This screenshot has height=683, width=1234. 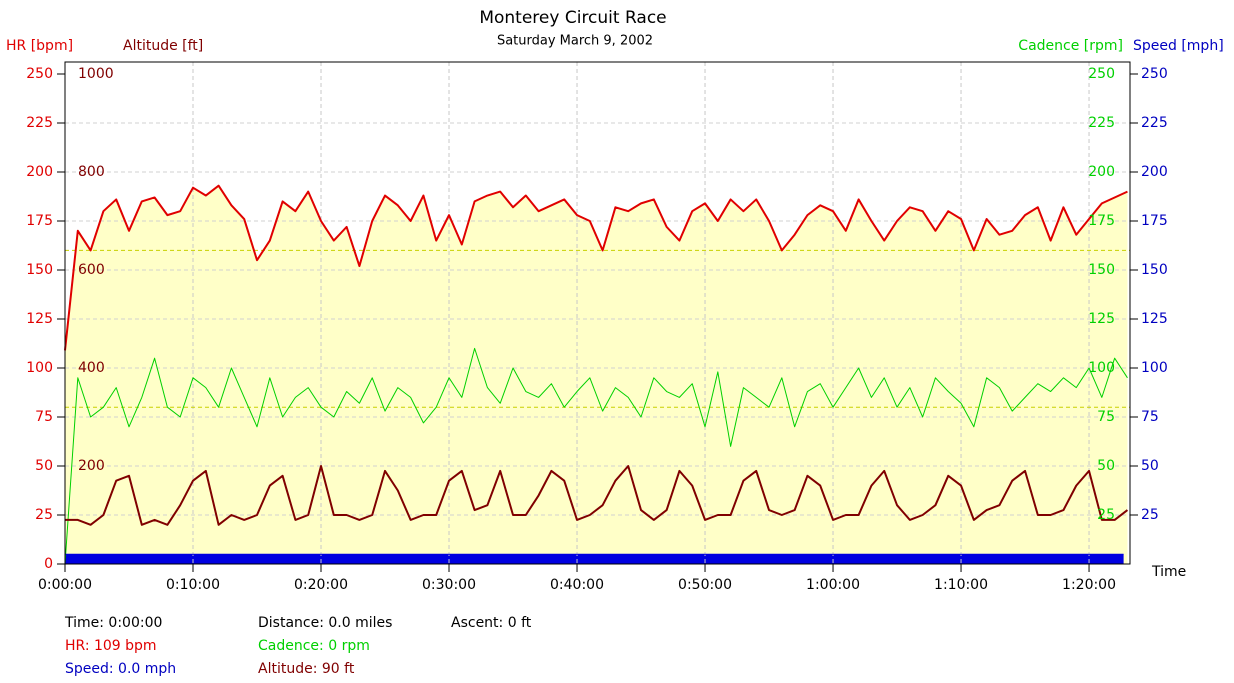 I want to click on readout-text: HR: 109 bpm, so click(x=111, y=646).